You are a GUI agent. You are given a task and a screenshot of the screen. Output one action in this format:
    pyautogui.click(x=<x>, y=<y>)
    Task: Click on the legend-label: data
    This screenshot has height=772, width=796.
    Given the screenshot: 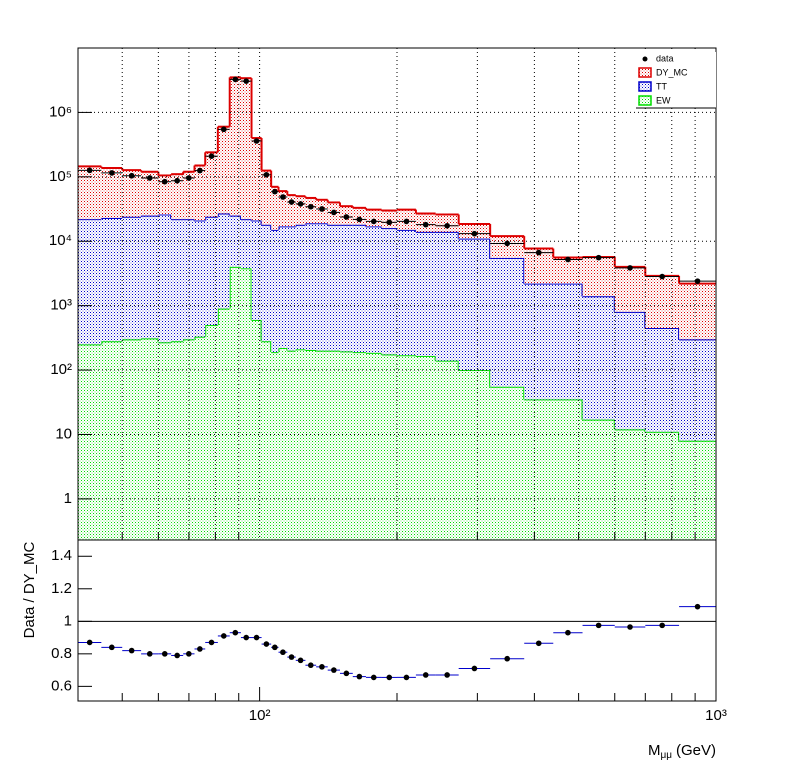 What is the action you would take?
    pyautogui.click(x=665, y=58)
    